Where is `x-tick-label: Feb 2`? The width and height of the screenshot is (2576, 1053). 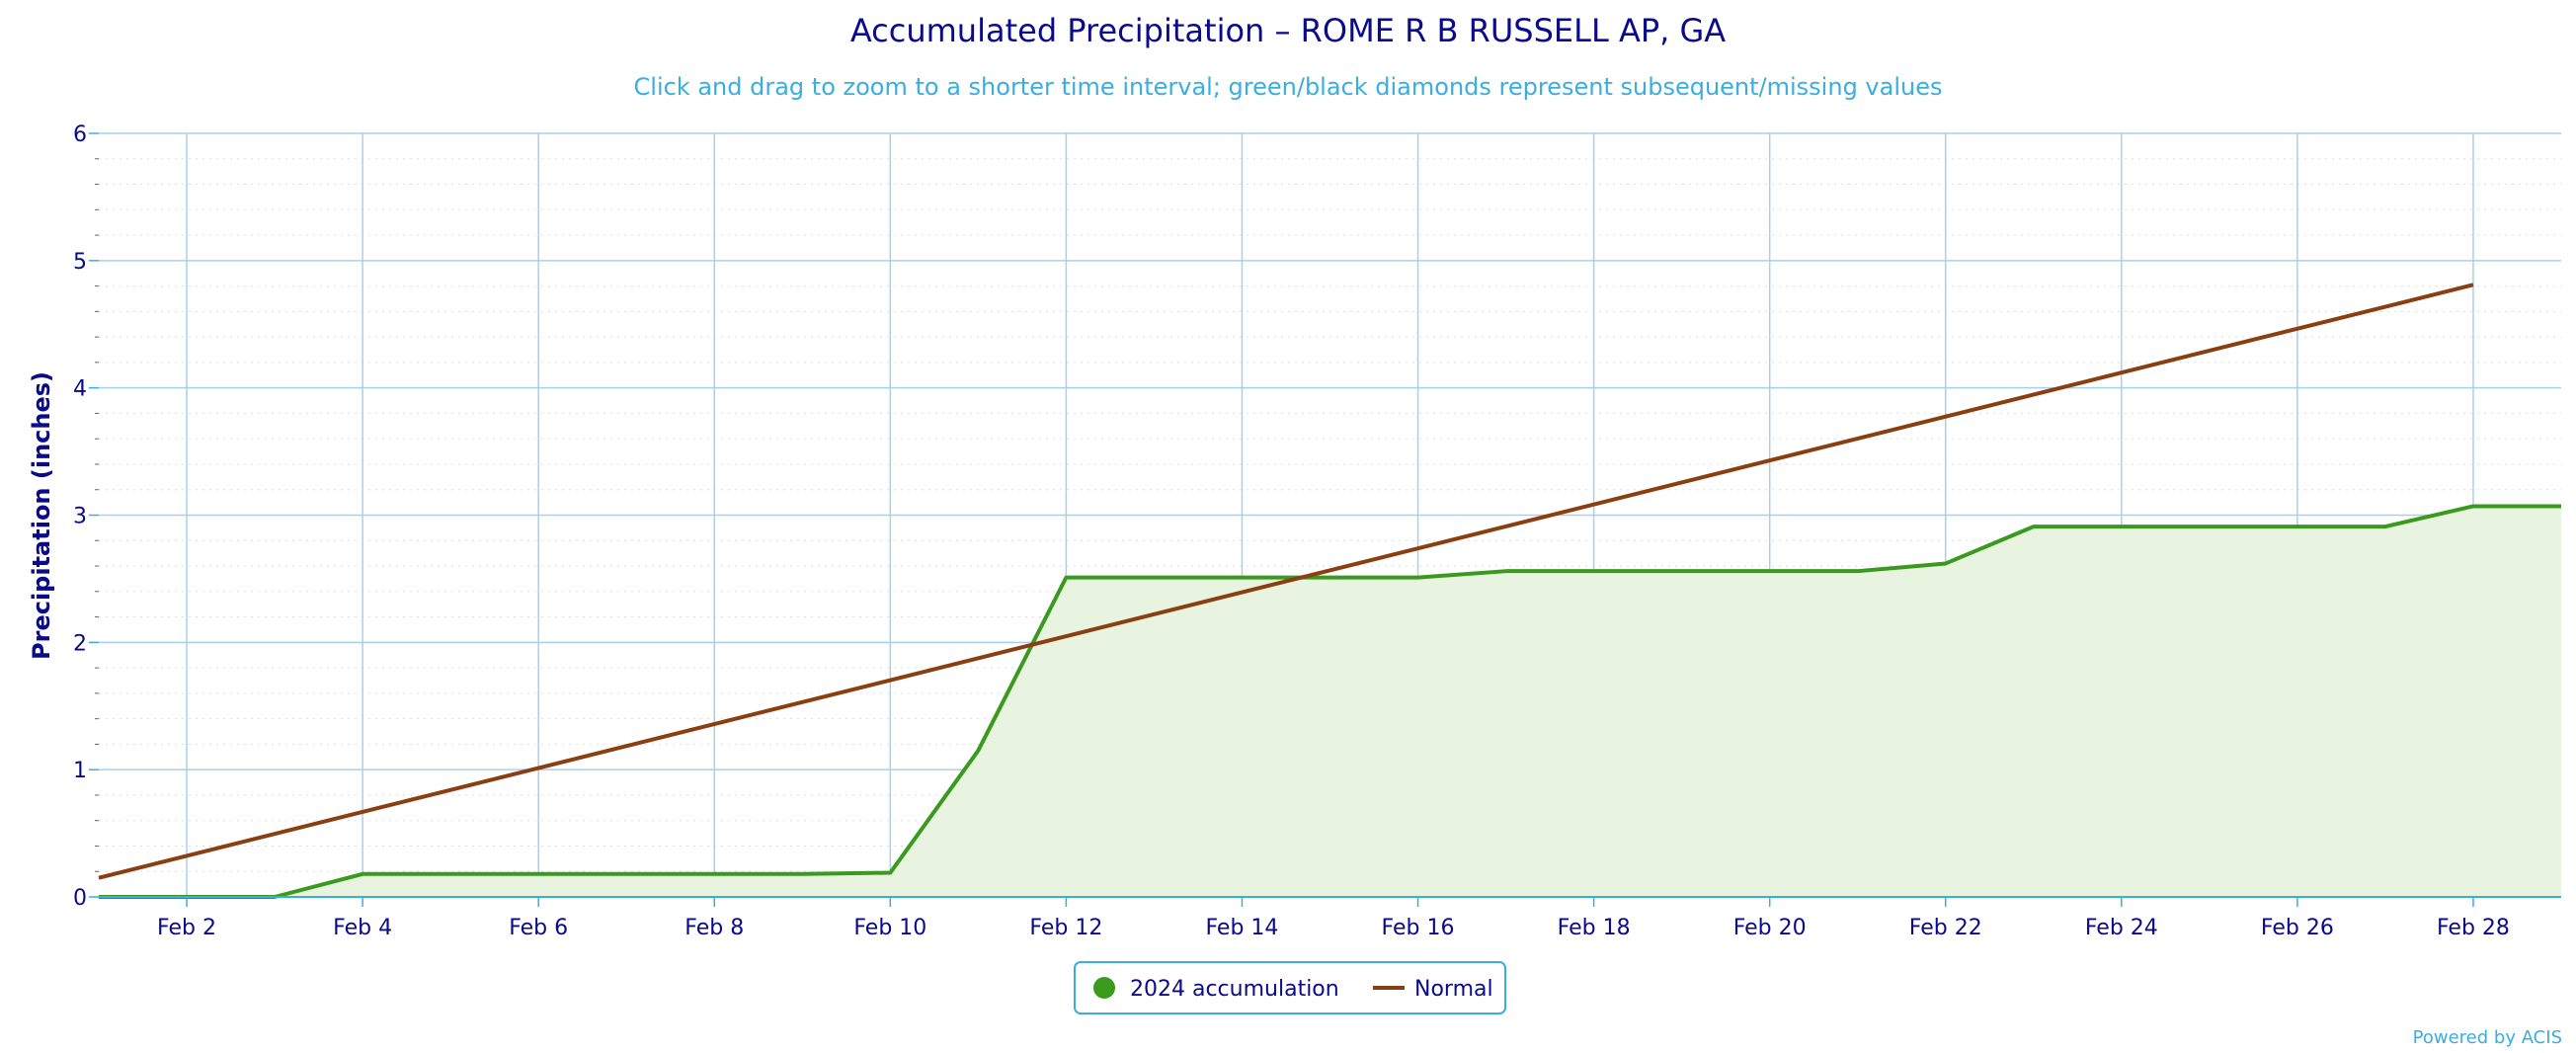 x-tick-label: Feb 2 is located at coordinates (186, 928).